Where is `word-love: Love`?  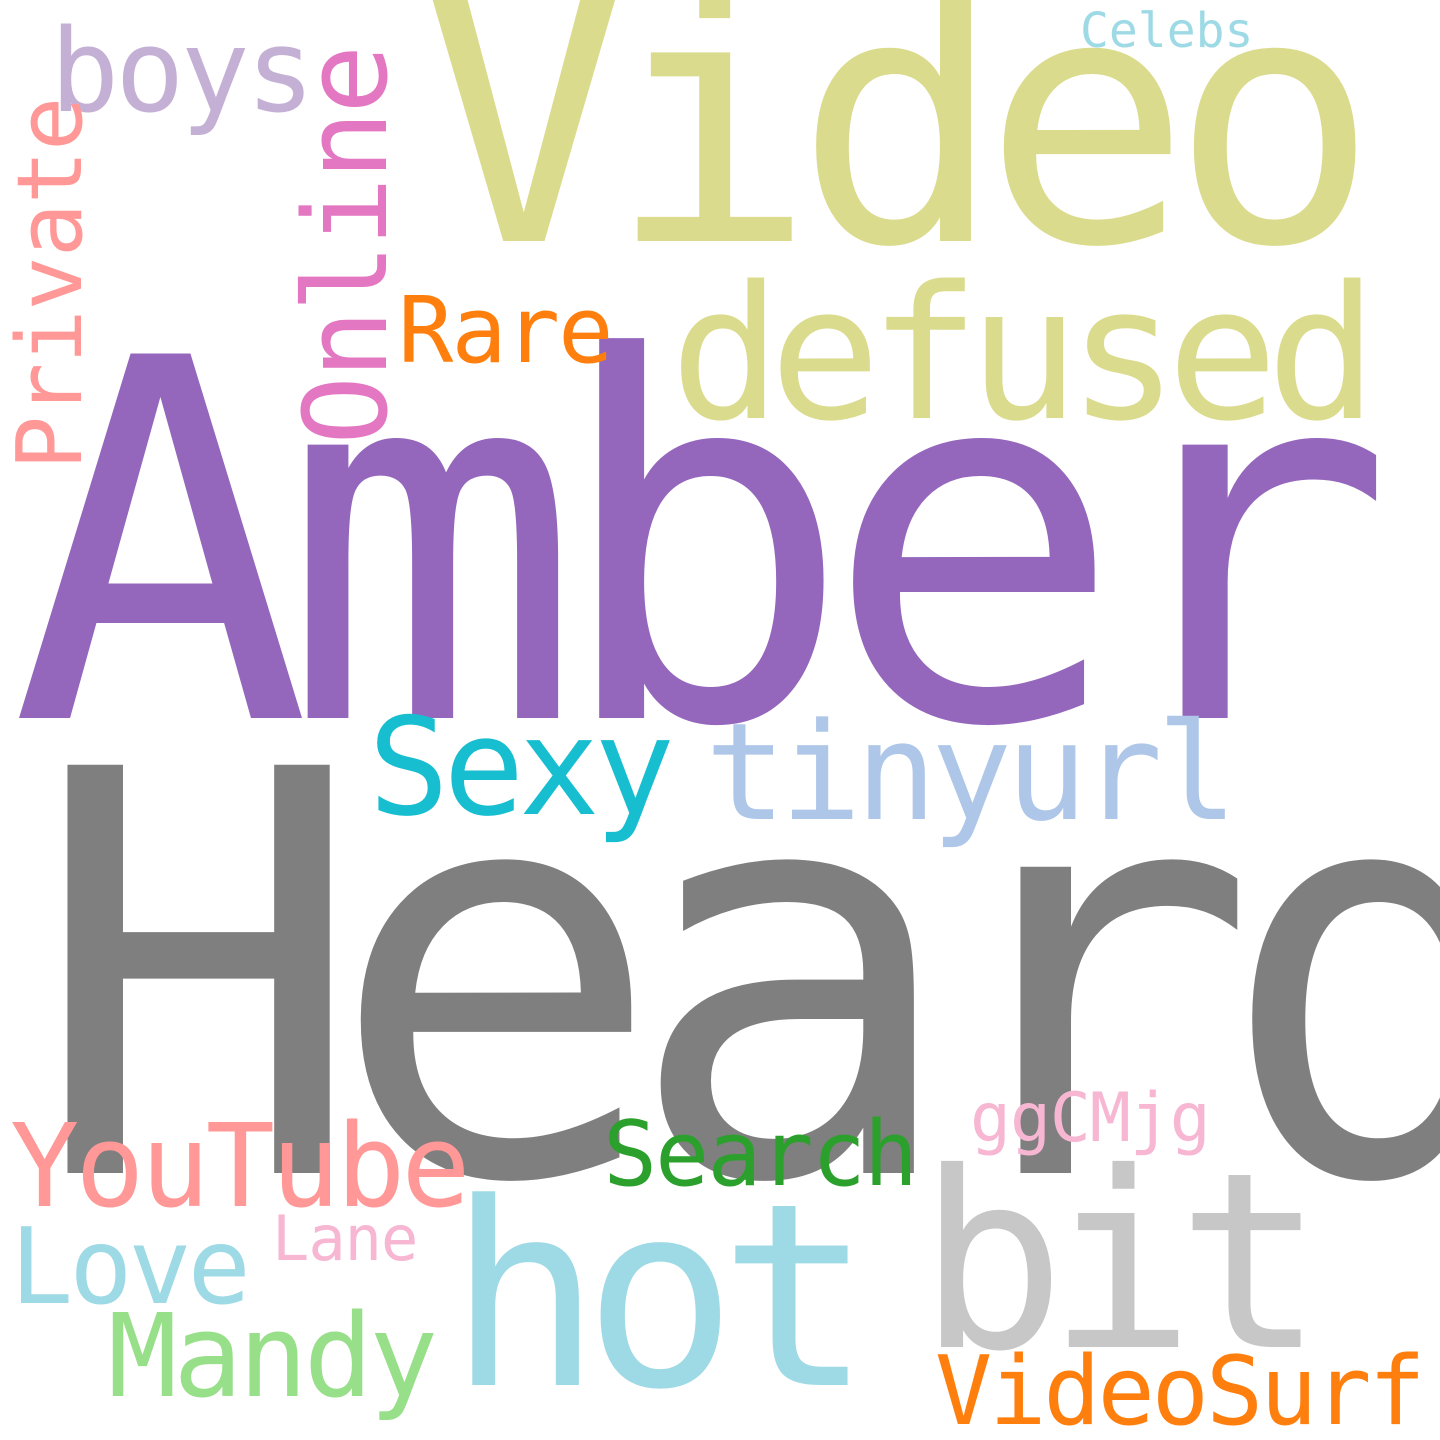
word-love: Love is located at coordinates (130, 1267).